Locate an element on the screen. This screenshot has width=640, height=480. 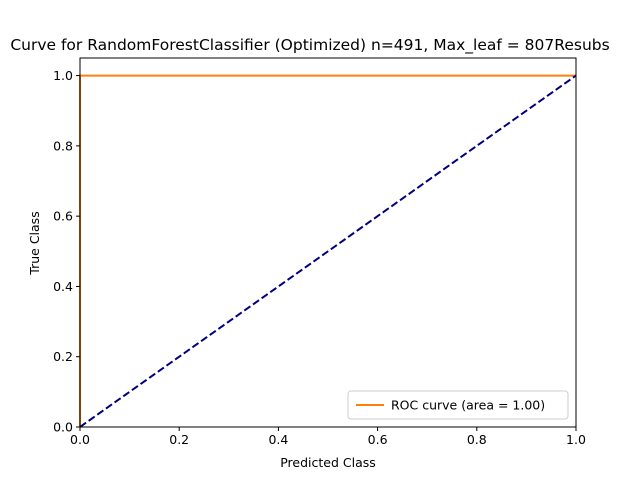
x-tick-label: 0.2 is located at coordinates (179, 439).